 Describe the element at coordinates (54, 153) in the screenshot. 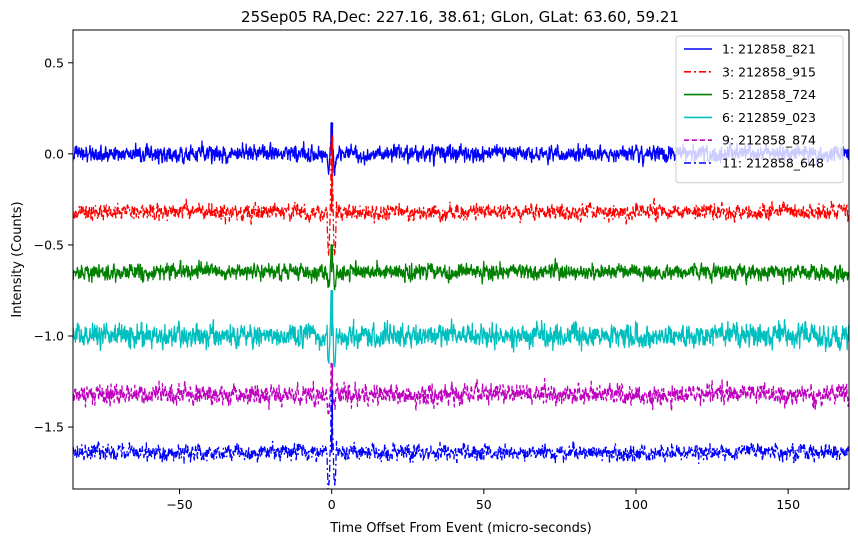

I see `y-tick-label: 0.0` at that location.